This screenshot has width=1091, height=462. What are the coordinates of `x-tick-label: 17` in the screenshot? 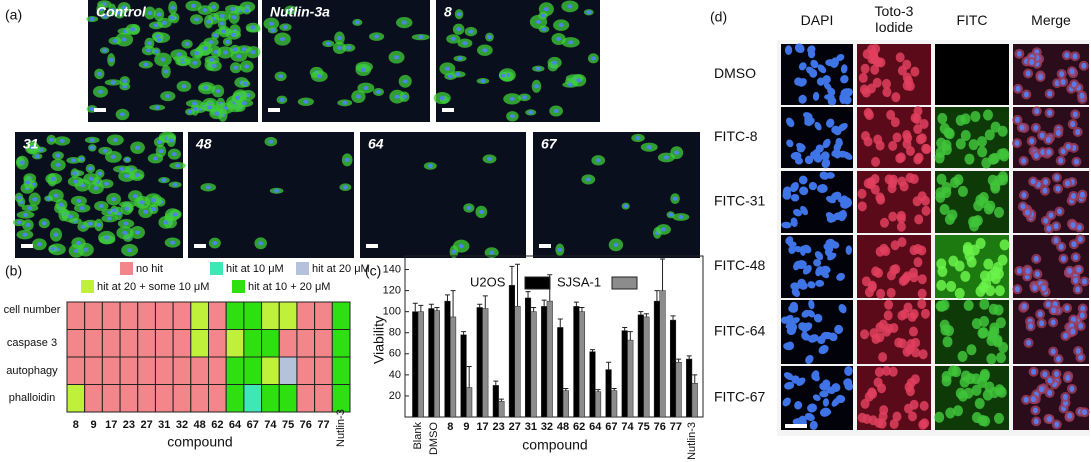 It's located at (482, 427).